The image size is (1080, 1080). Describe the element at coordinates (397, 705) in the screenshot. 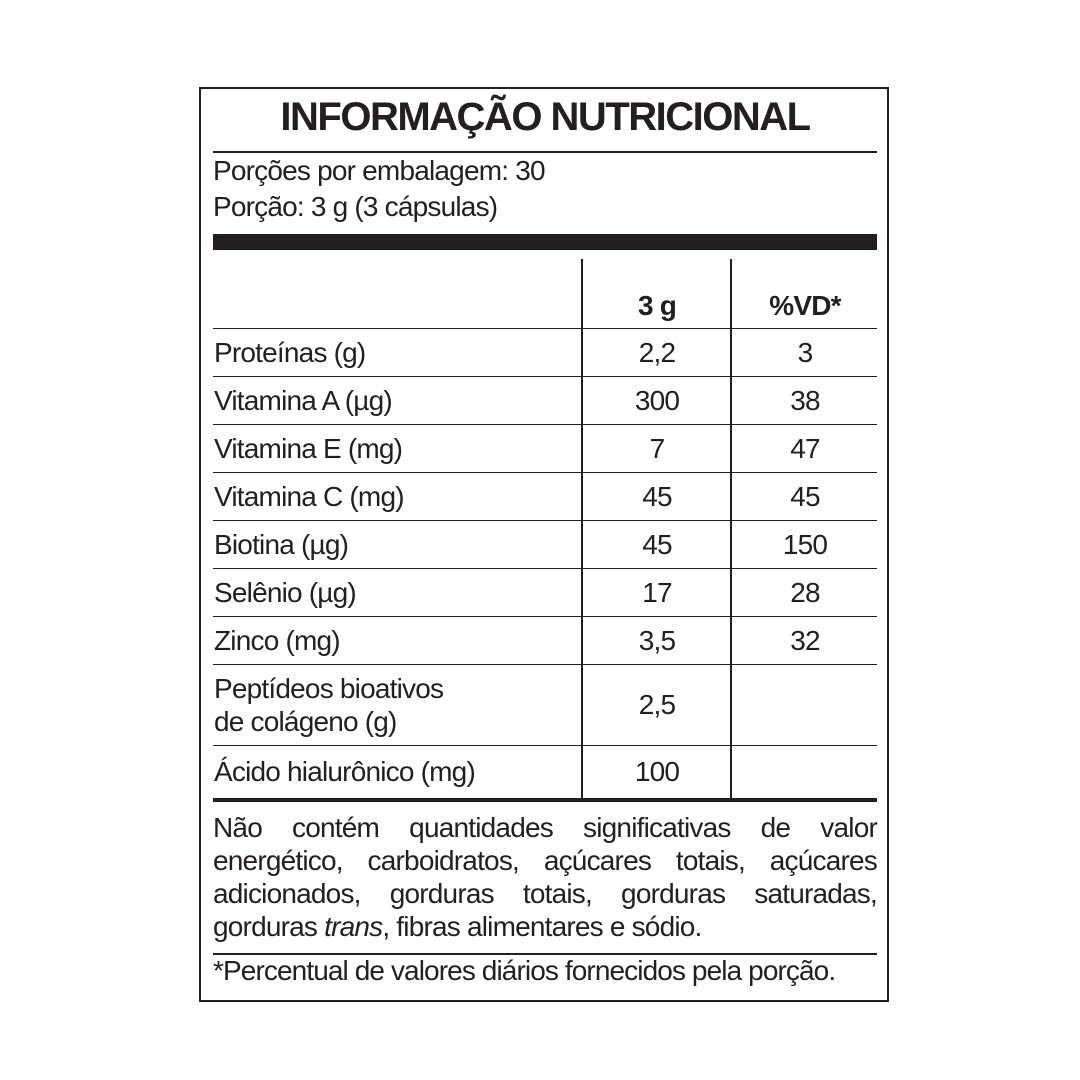

I see `nutrient-name: Peptídeos bioativos de colágeno (g)` at that location.